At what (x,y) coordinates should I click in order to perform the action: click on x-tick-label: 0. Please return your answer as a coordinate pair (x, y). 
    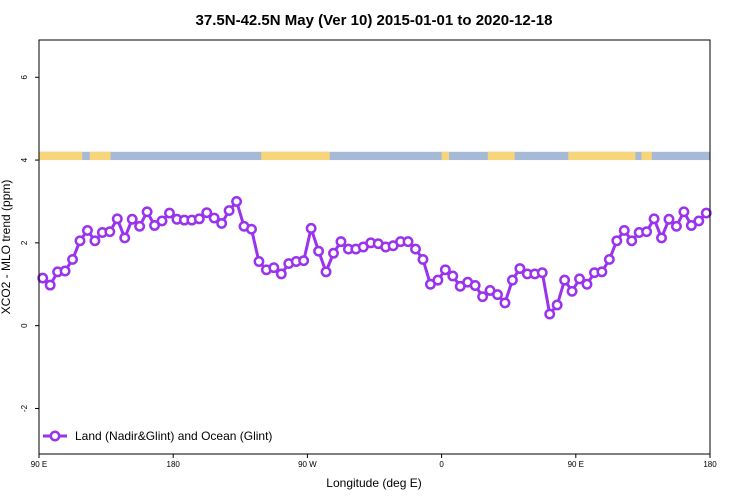
    Looking at the image, I should click on (441, 464).